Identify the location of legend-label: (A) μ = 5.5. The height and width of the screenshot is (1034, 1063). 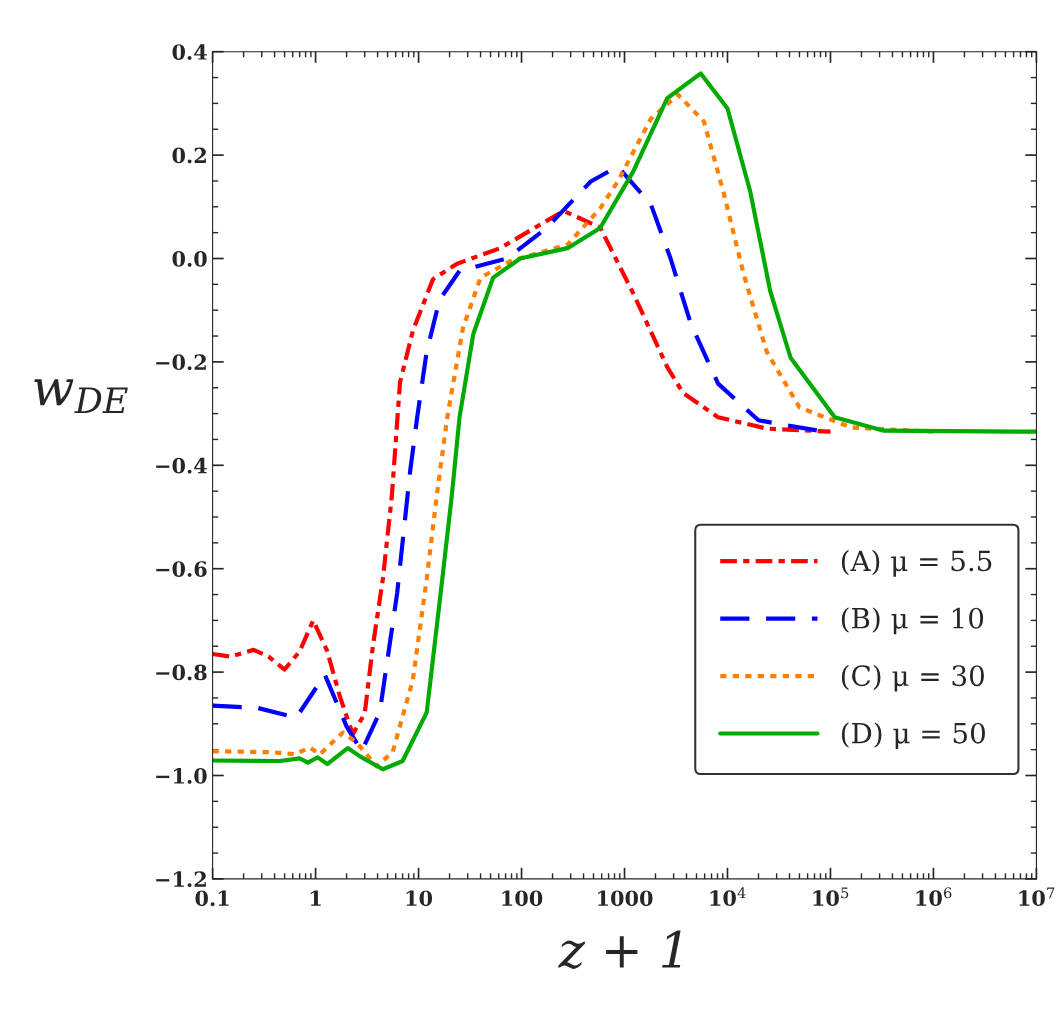
(916, 563).